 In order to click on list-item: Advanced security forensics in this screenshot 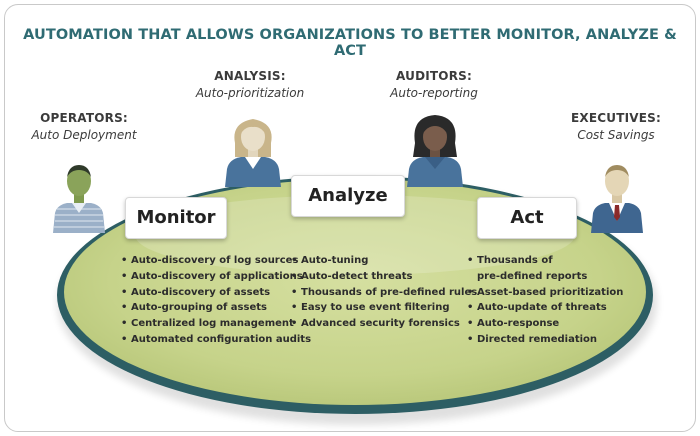, I will do `click(384, 324)`.